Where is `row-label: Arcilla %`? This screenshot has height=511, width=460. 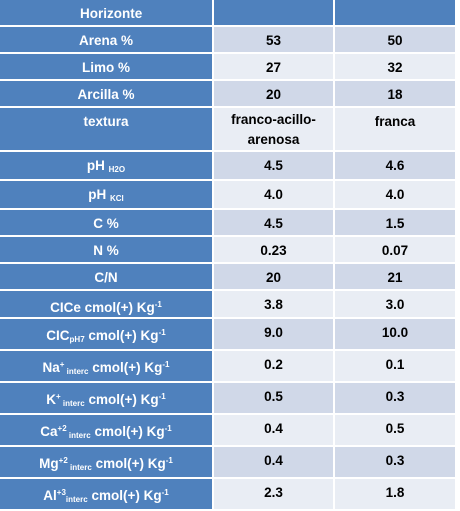 row-label: Arcilla % is located at coordinates (107, 94).